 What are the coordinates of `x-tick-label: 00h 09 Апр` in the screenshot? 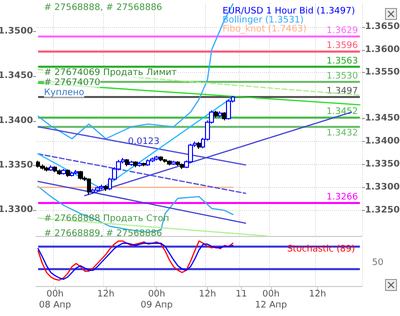 It's located at (156, 300).